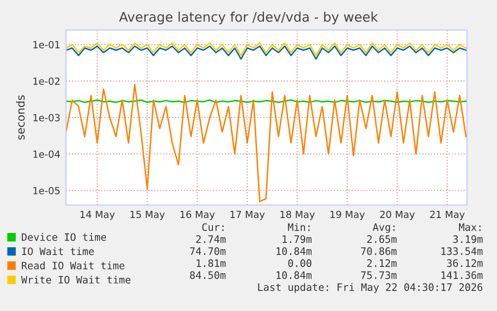 The image size is (497, 311). I want to click on y-tick-label: 1e-03, so click(46, 118).